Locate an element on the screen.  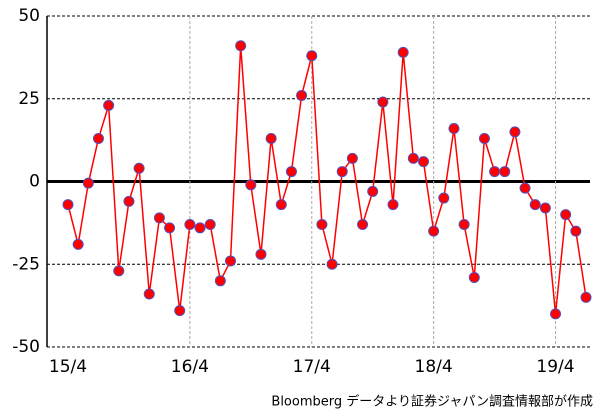
y-tick-label: -50 is located at coordinates (26, 347).